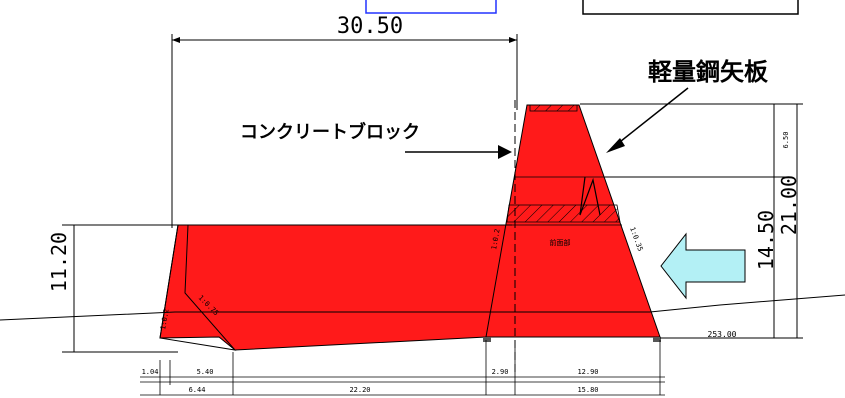 The width and height of the screenshot is (845, 398). What do you see at coordinates (708, 72) in the screenshot?
I see `label-sheet-pile: 軽量鋼矢板` at bounding box center [708, 72].